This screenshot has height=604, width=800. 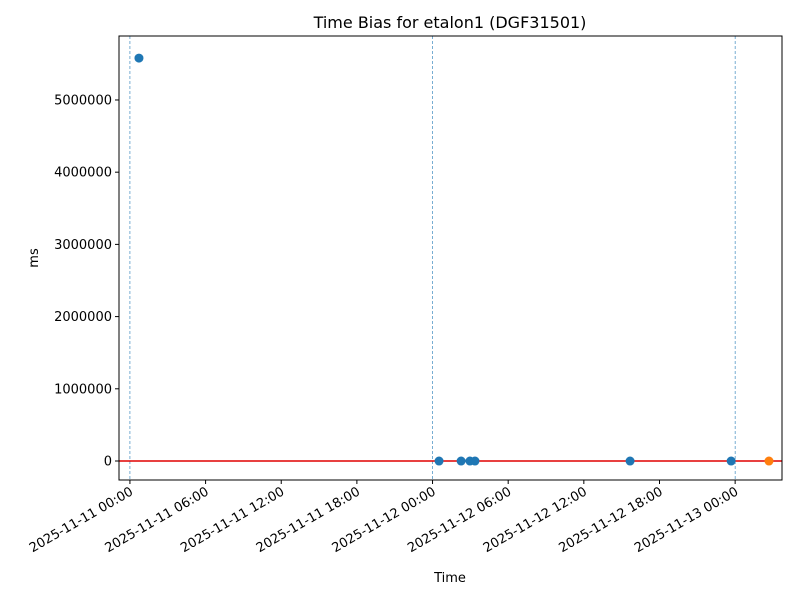 What do you see at coordinates (34, 258) in the screenshot?
I see `y-axis-label: ms` at bounding box center [34, 258].